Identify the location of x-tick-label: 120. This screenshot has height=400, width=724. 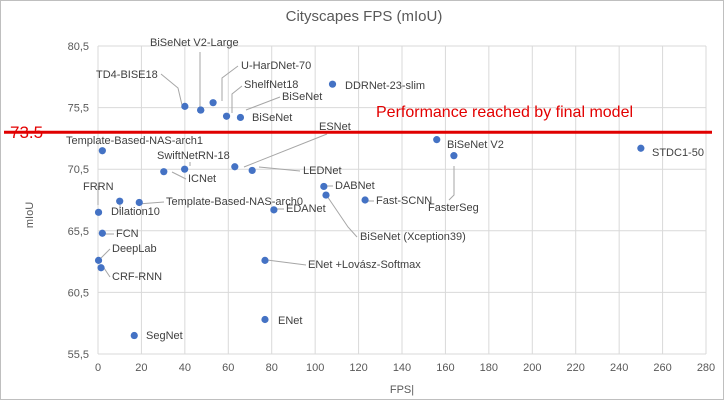
(358, 368).